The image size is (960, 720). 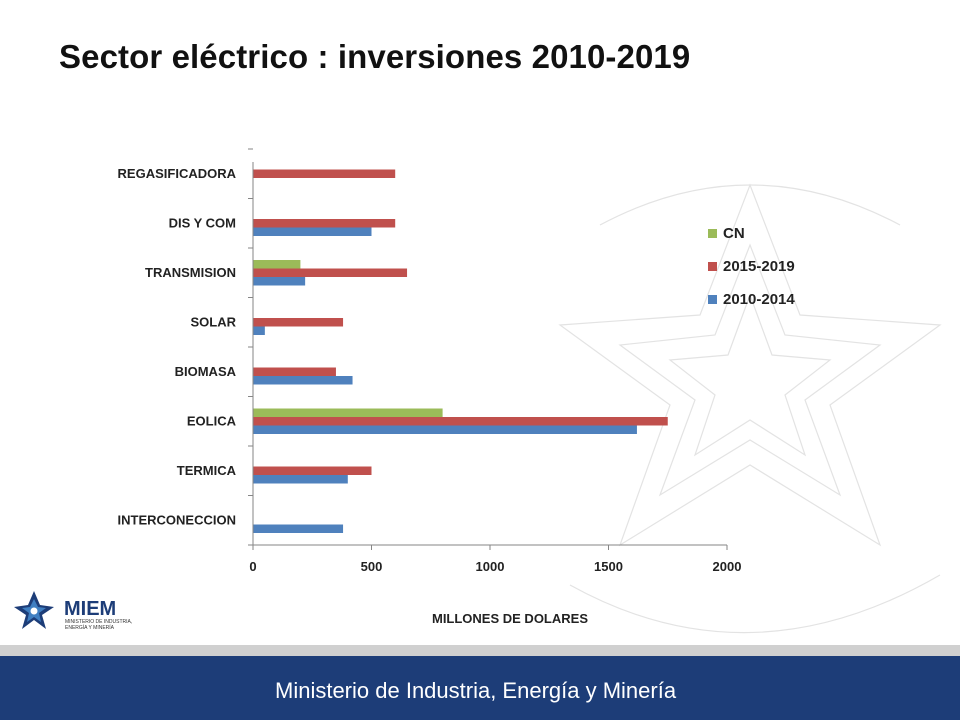 What do you see at coordinates (330, 272) in the screenshot?
I see `bar-2015-2019-transmision` at bounding box center [330, 272].